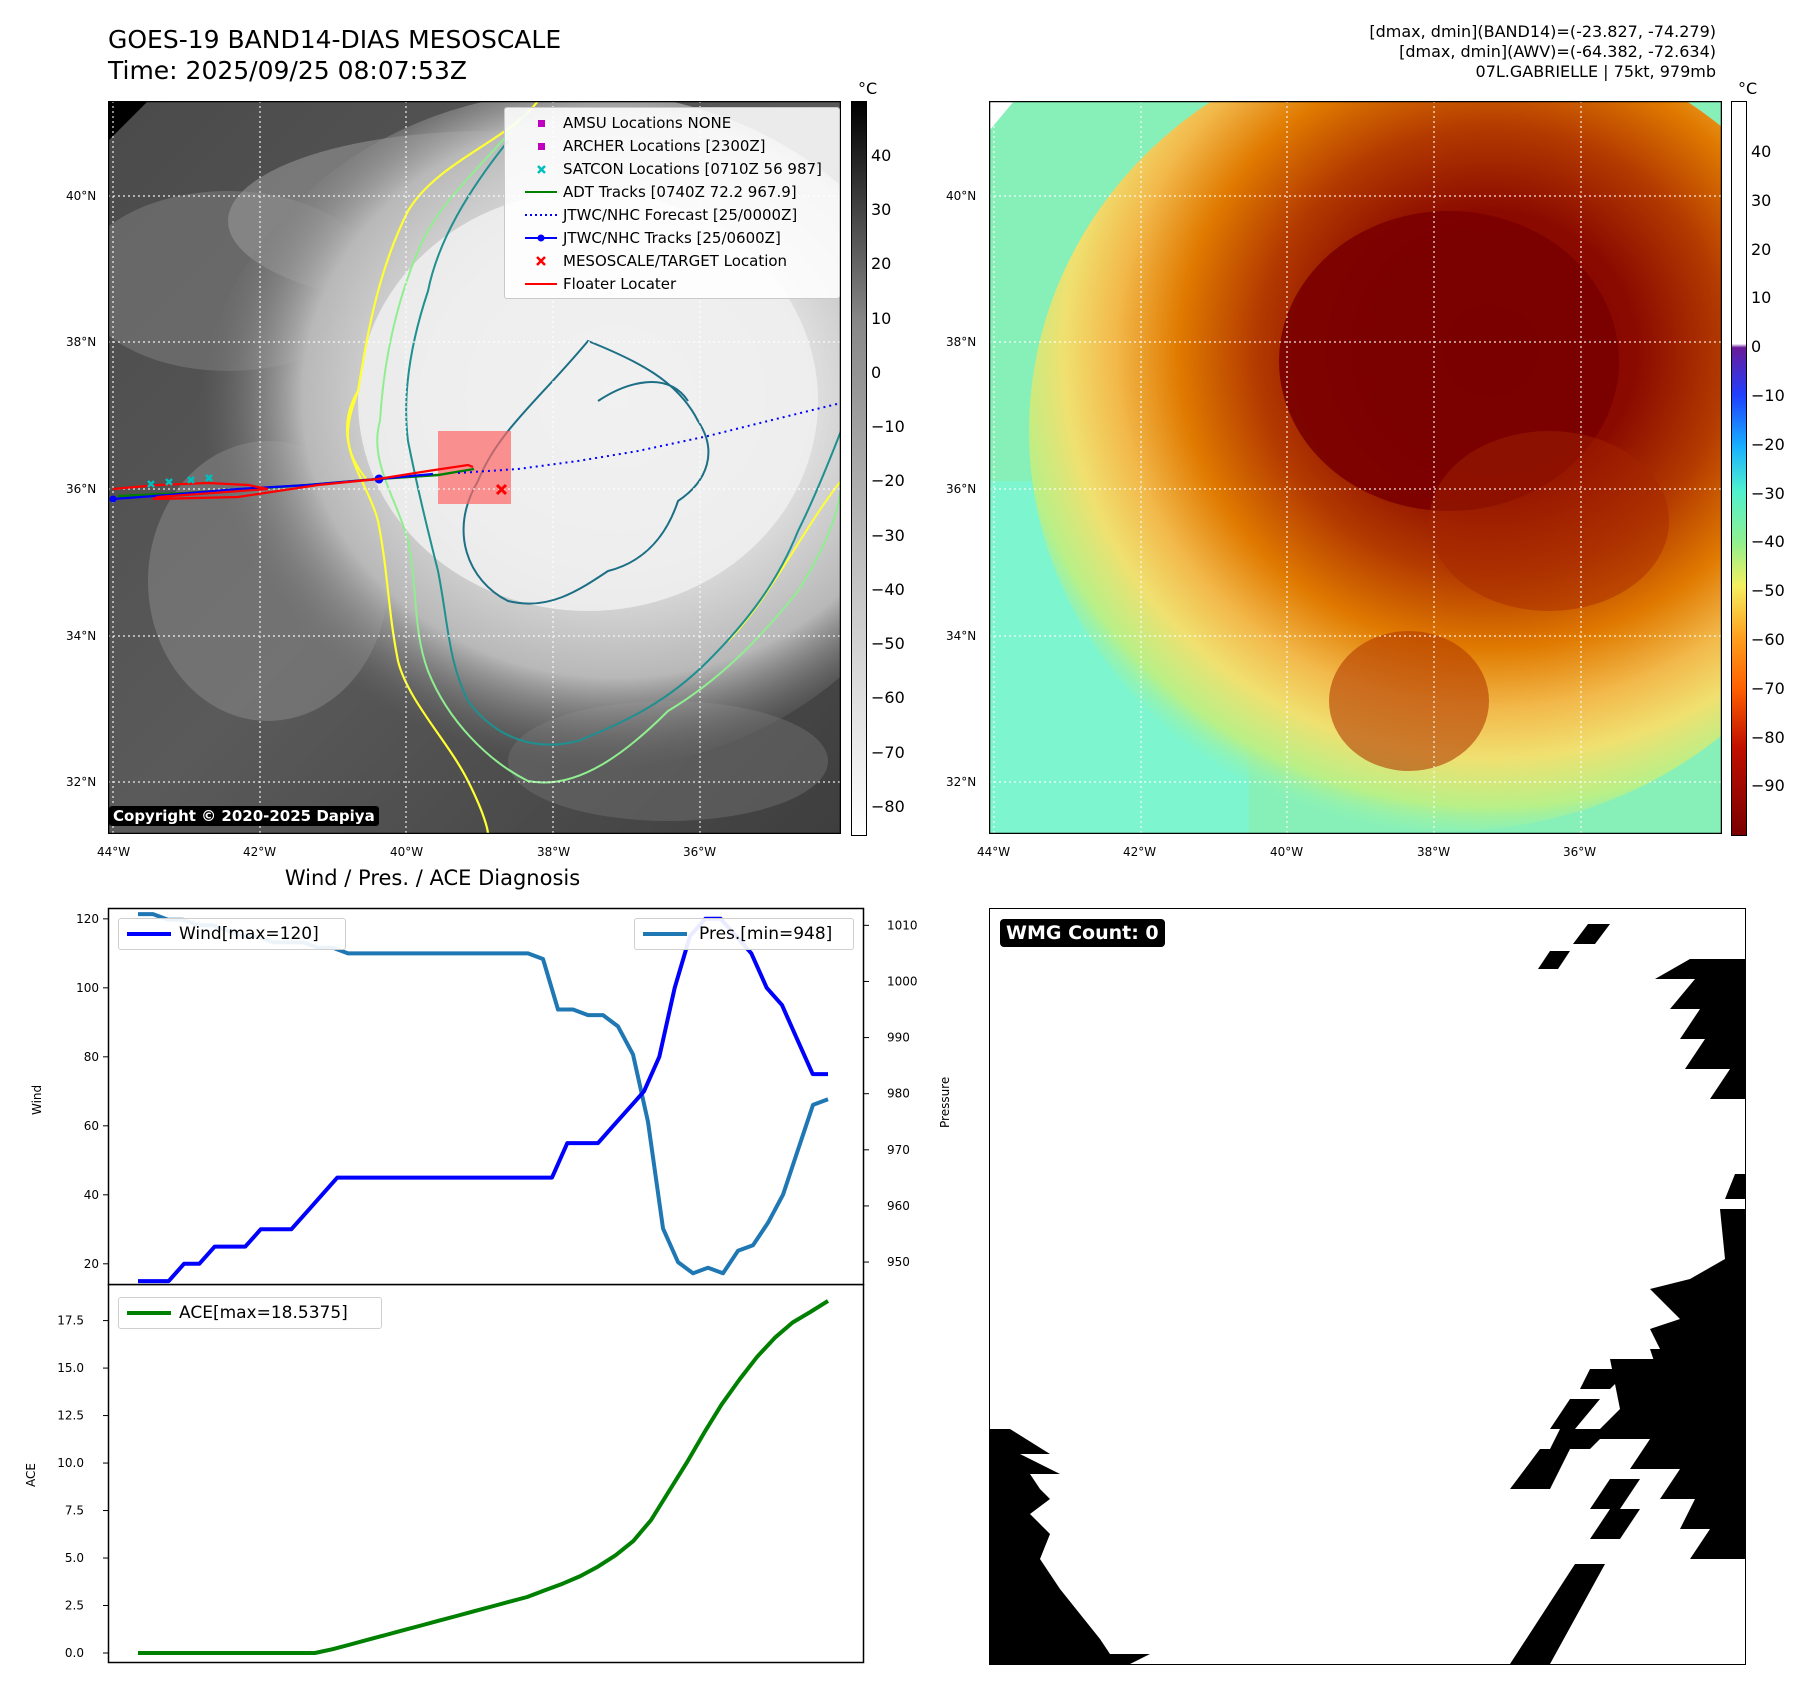  What do you see at coordinates (1768, 785) in the screenshot?
I see `cb-tick: −90` at bounding box center [1768, 785].